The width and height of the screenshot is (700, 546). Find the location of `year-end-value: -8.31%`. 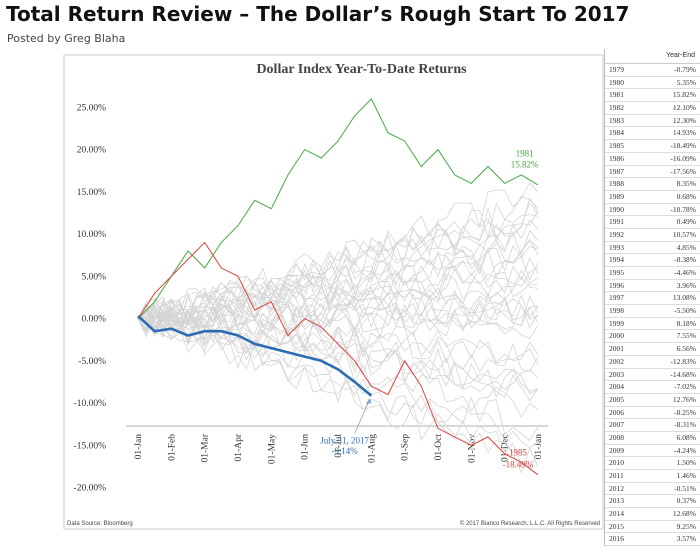

year-end-value: -8.31% is located at coordinates (685, 425).